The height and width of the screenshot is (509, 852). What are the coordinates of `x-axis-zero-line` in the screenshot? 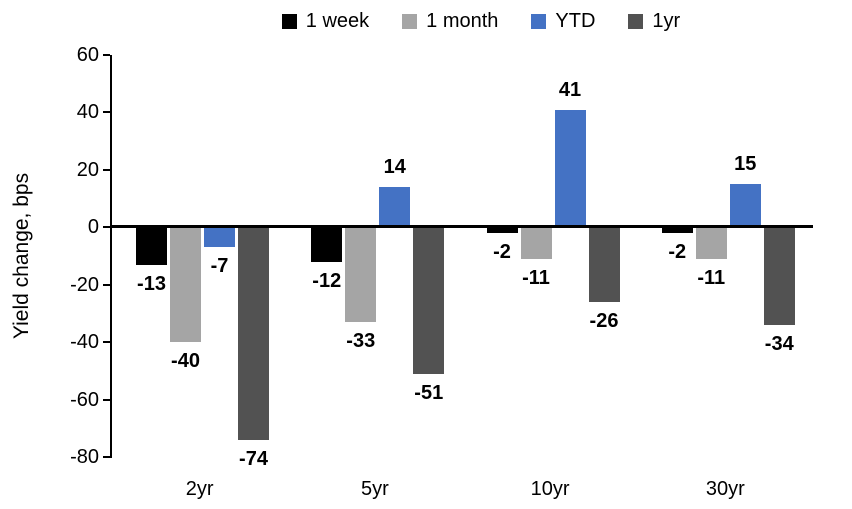 It's located at (461, 227).